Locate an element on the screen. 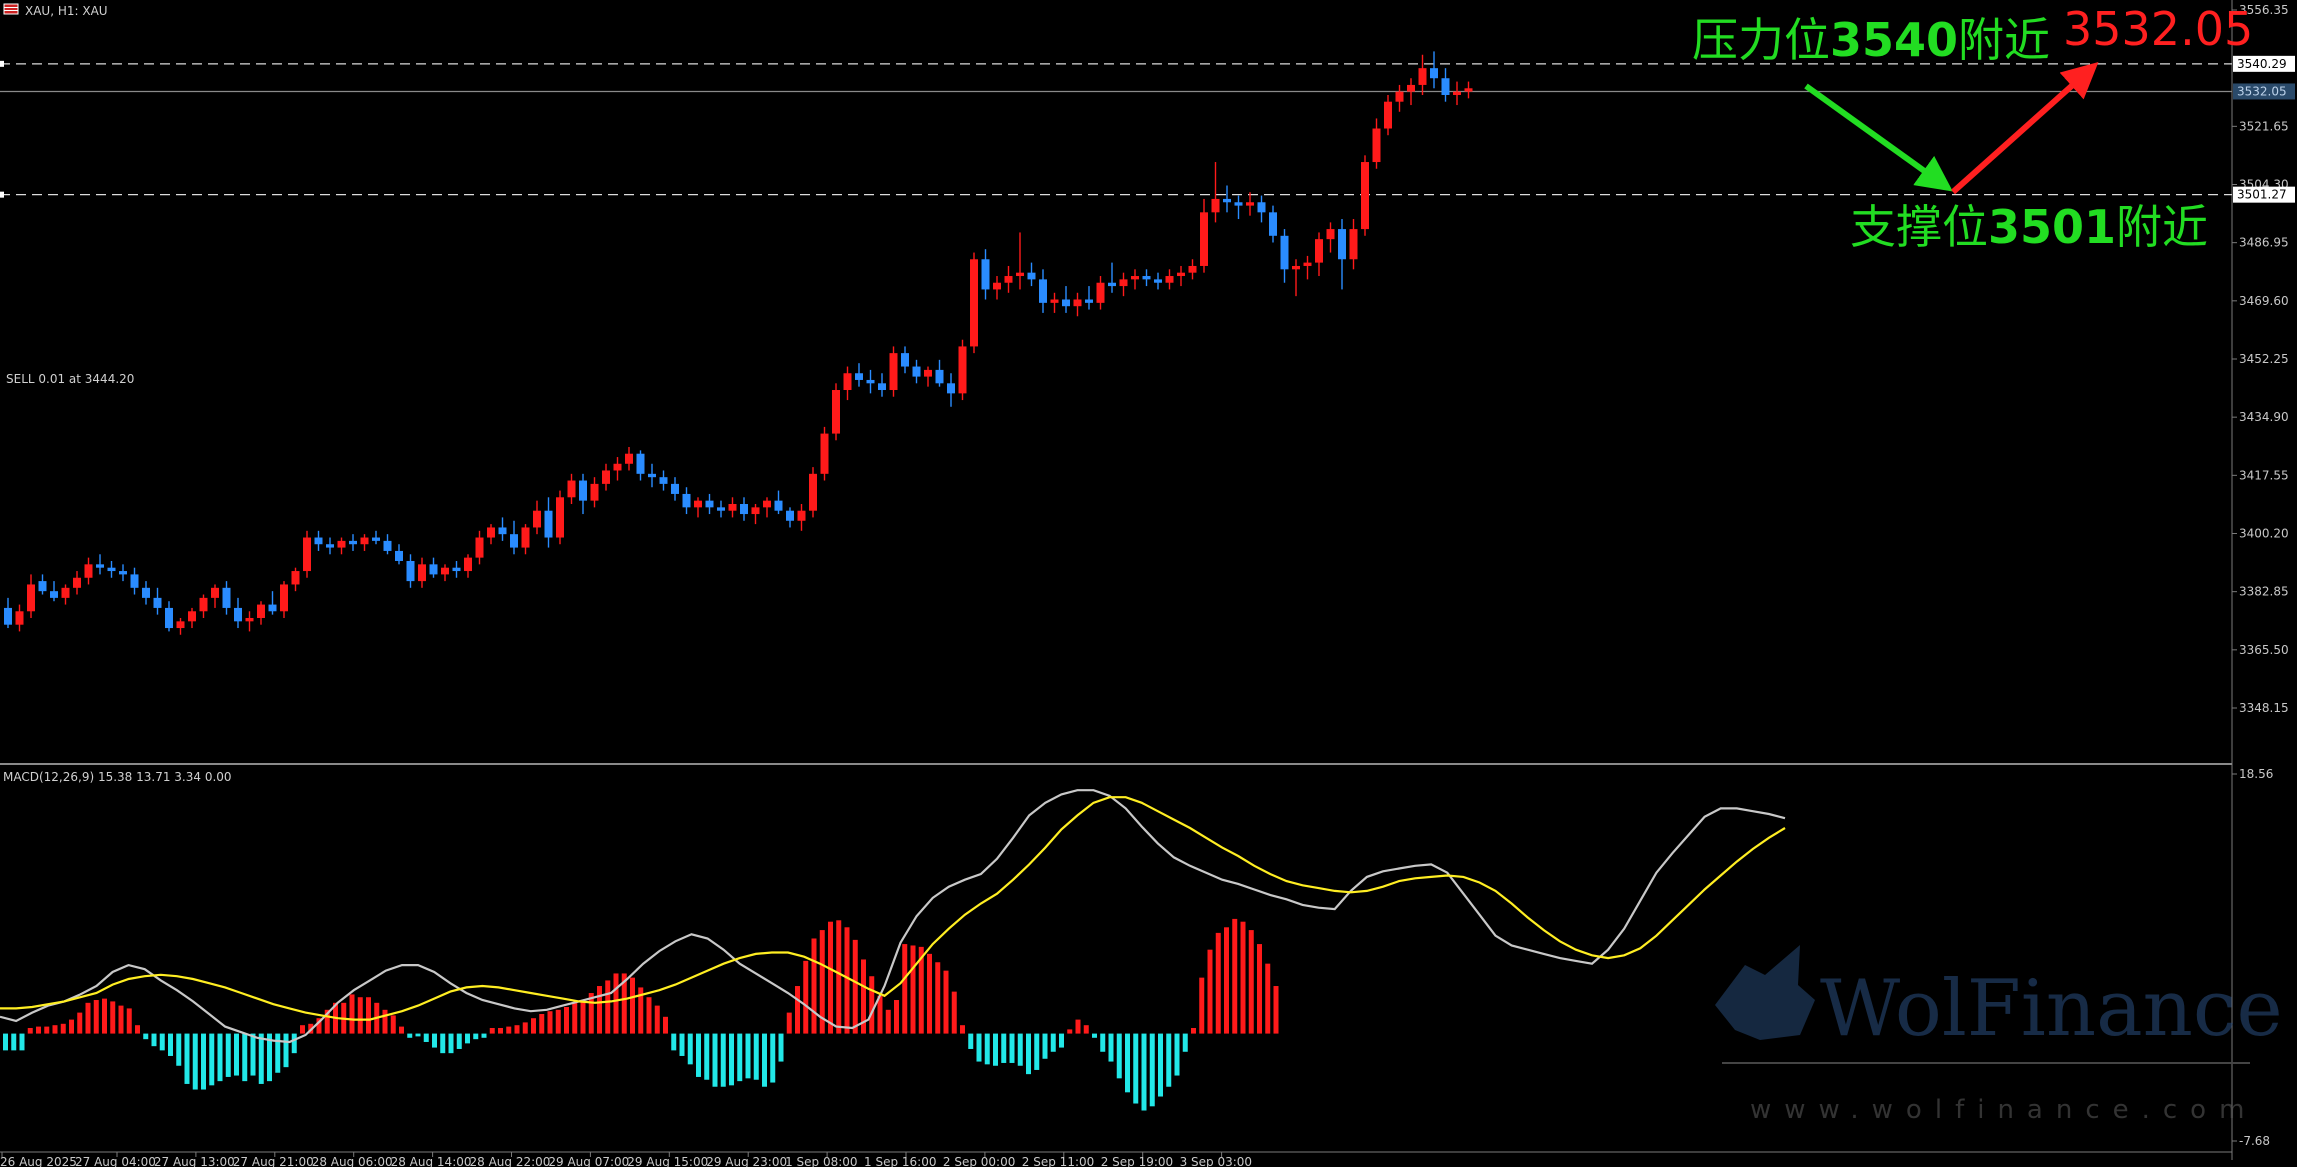 Image resolution: width=2297 pixels, height=1167 pixels. time-tick-label: 28 Aug 14:00 is located at coordinates (431, 1161).